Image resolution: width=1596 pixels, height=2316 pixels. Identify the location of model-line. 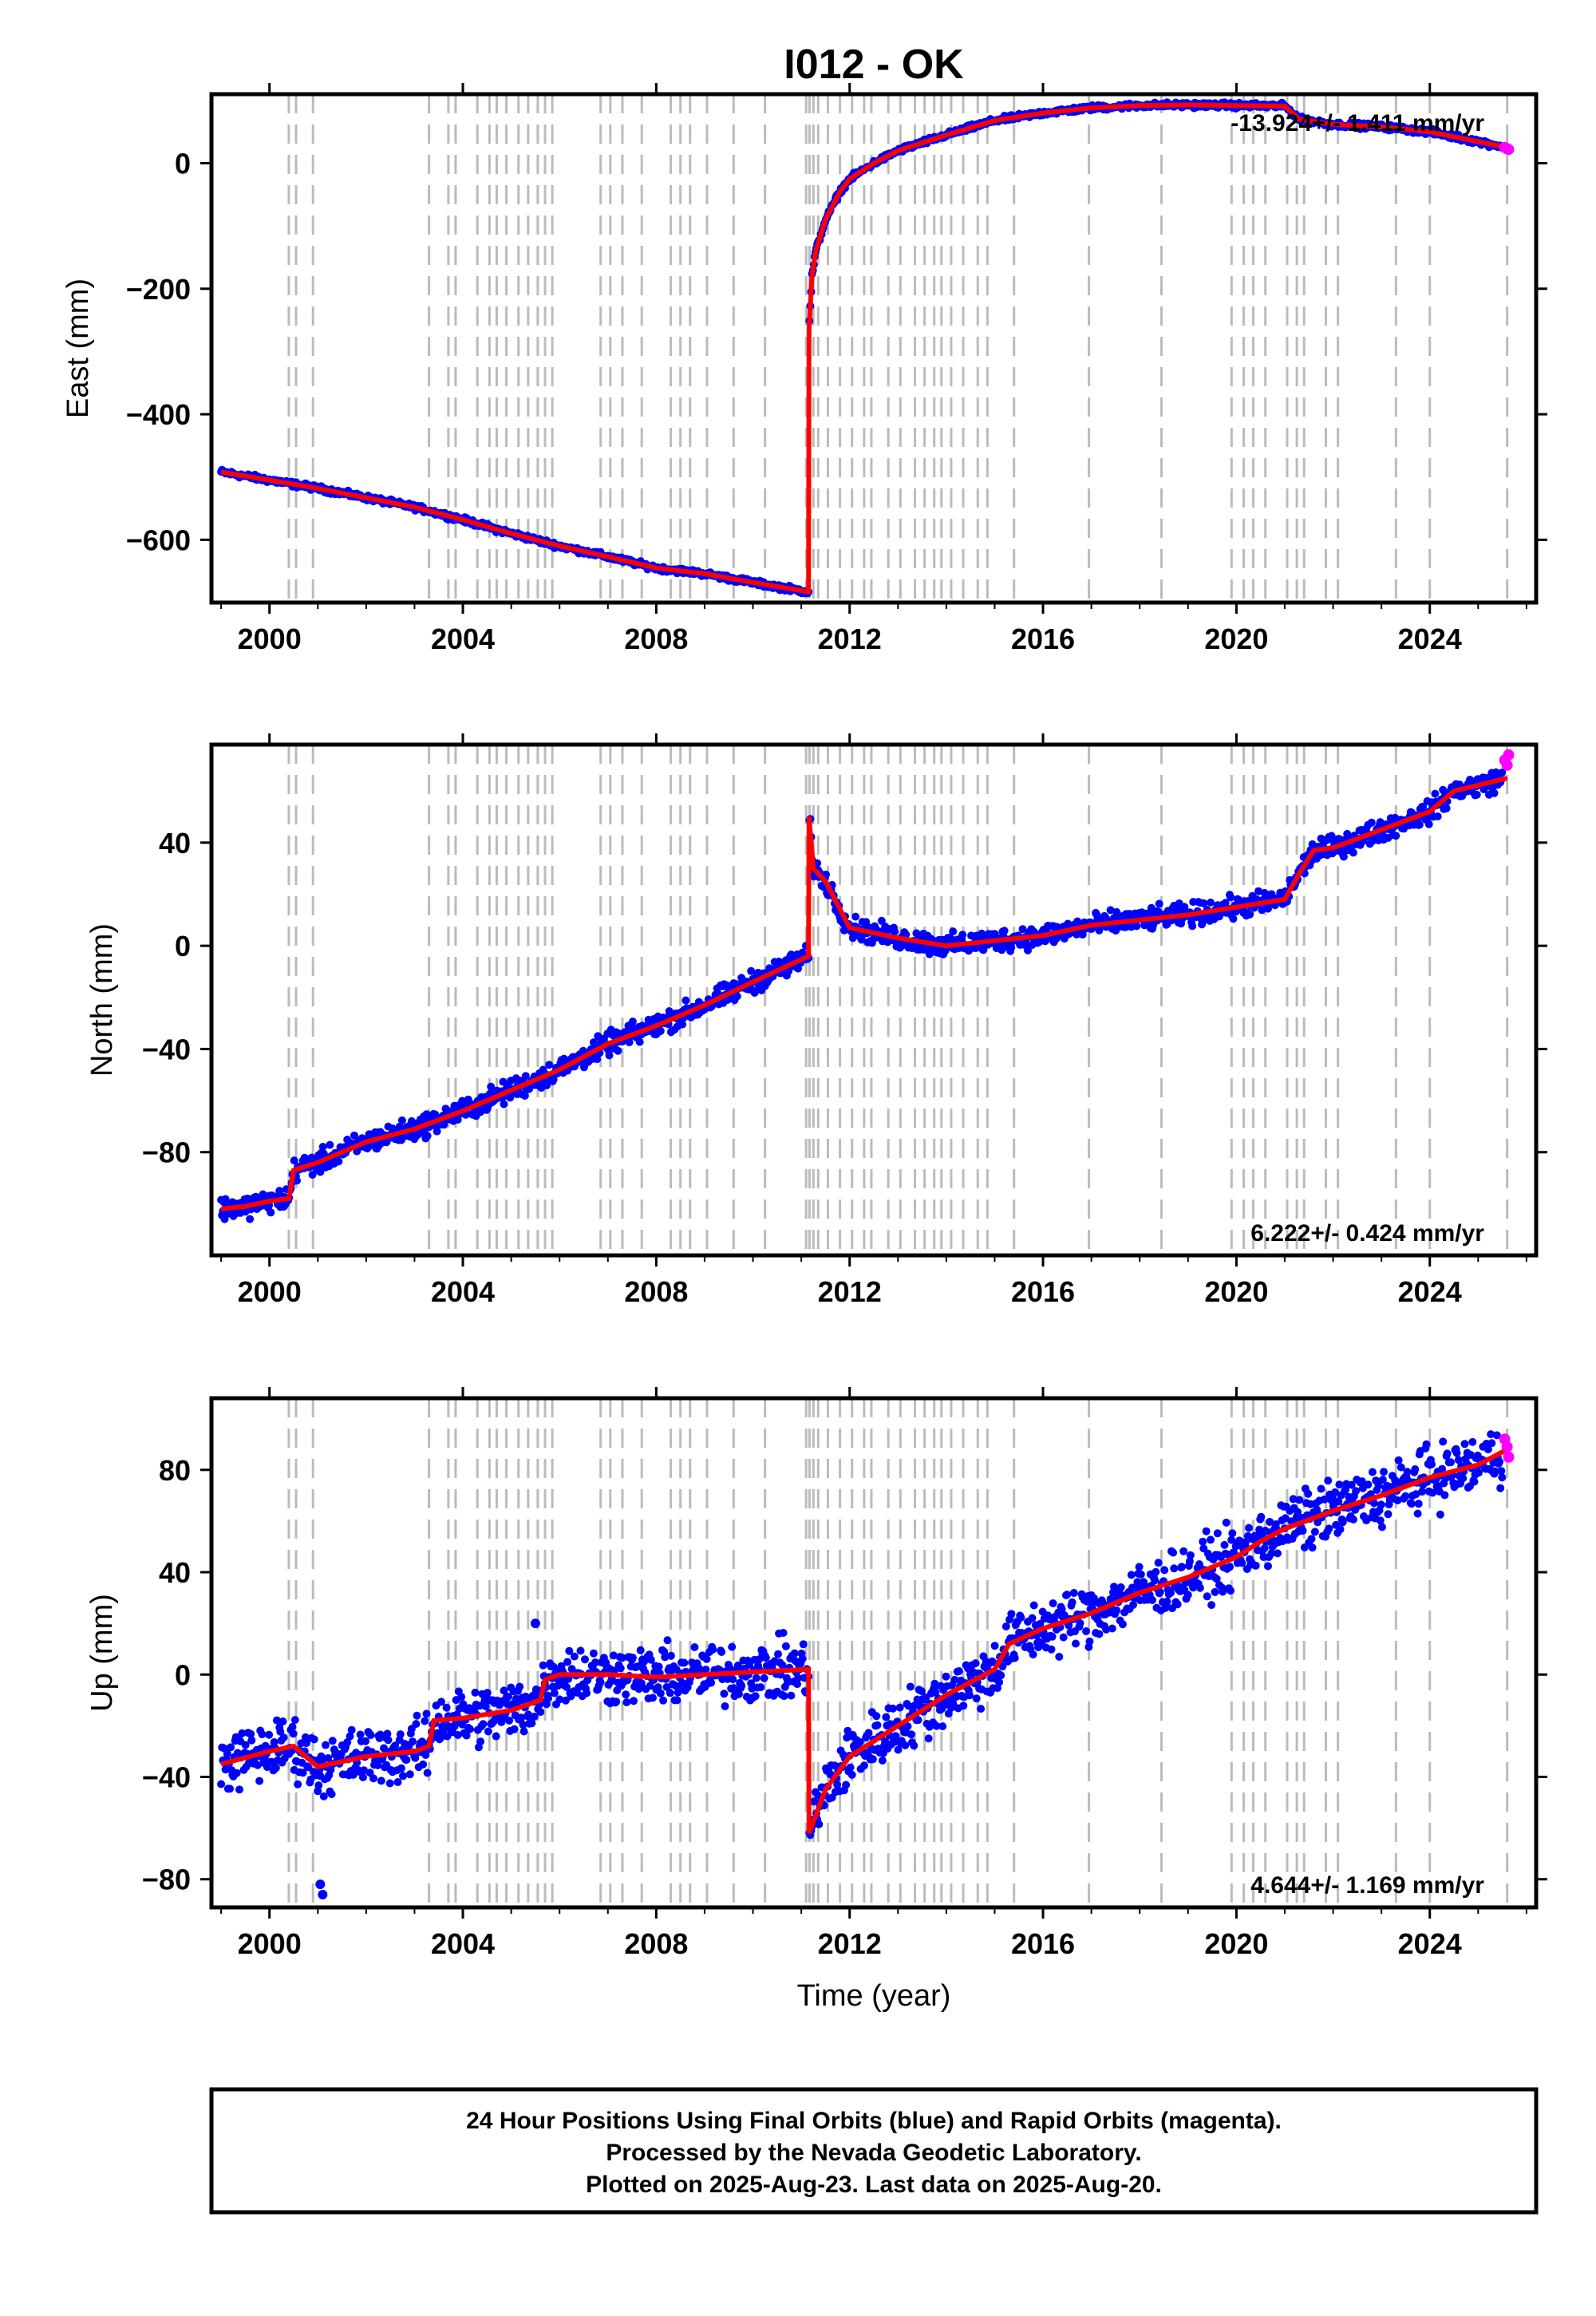
(864, 1641).